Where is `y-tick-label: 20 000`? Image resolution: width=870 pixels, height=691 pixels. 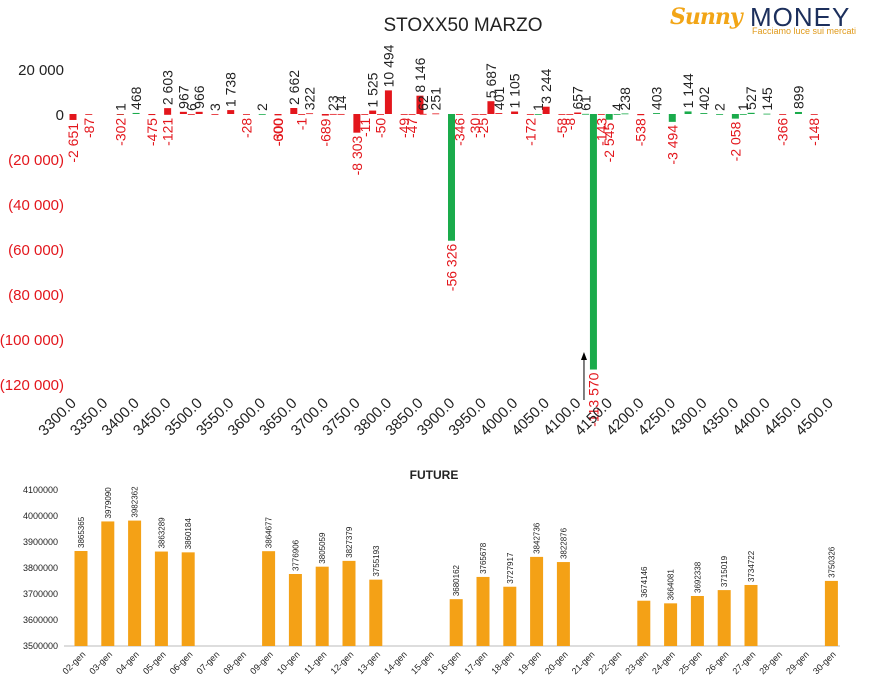
y-tick-label: 20 000 is located at coordinates (41, 70).